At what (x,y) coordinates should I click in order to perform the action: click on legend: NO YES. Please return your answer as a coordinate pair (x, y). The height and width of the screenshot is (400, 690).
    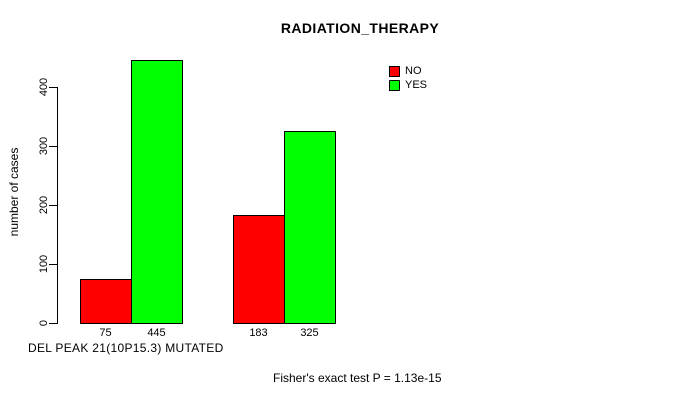
    Looking at the image, I should click on (408, 78).